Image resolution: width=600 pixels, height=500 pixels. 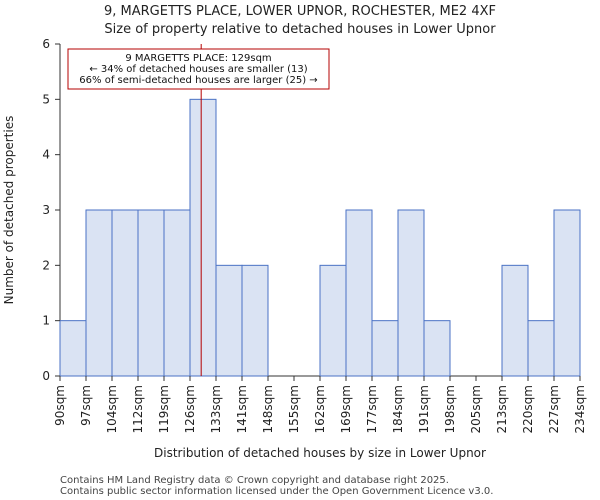 What do you see at coordinates (385, 348) in the screenshot?
I see `bar-177sqm` at bounding box center [385, 348].